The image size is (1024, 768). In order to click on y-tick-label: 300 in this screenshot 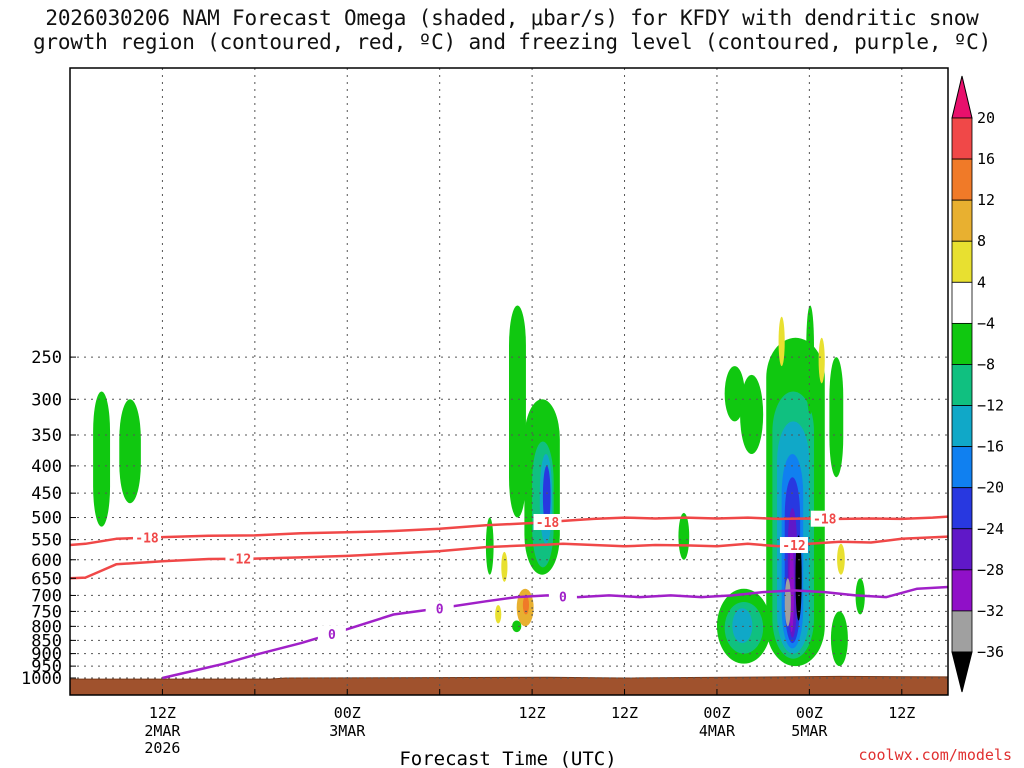, I will do `click(46, 400)`.